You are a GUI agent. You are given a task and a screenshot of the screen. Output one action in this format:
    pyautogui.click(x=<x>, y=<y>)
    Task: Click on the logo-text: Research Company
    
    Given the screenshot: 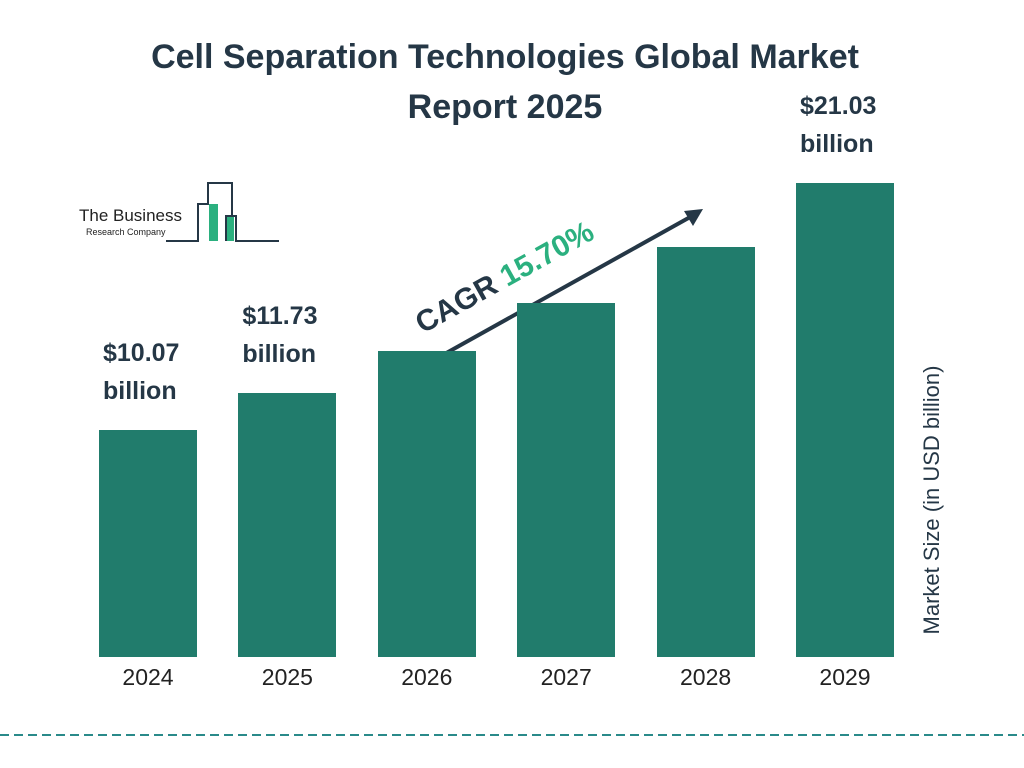 What is the action you would take?
    pyautogui.click(x=126, y=232)
    